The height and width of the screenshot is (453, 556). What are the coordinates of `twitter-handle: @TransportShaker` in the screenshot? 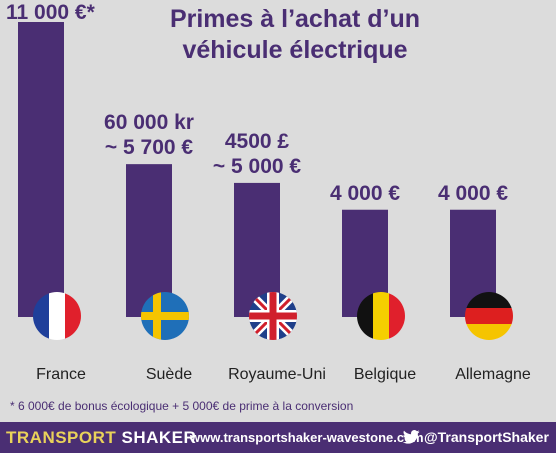 It's located at (486, 437).